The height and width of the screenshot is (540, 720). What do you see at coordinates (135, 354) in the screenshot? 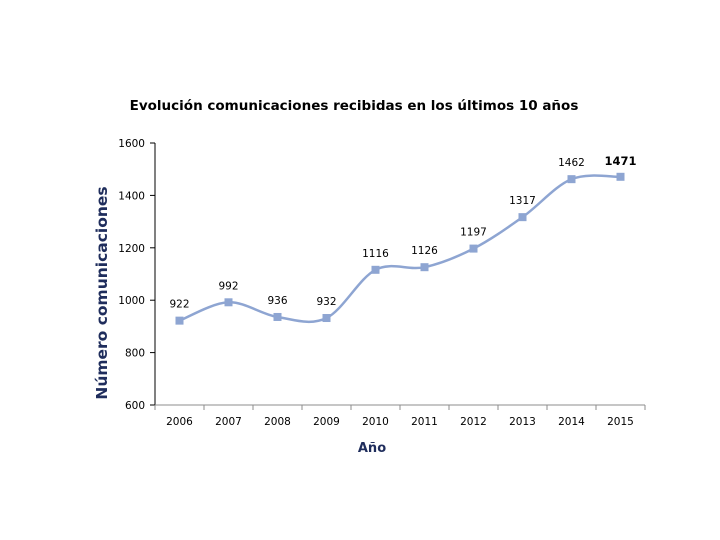
I see `y-tick-label: 800` at bounding box center [135, 354].